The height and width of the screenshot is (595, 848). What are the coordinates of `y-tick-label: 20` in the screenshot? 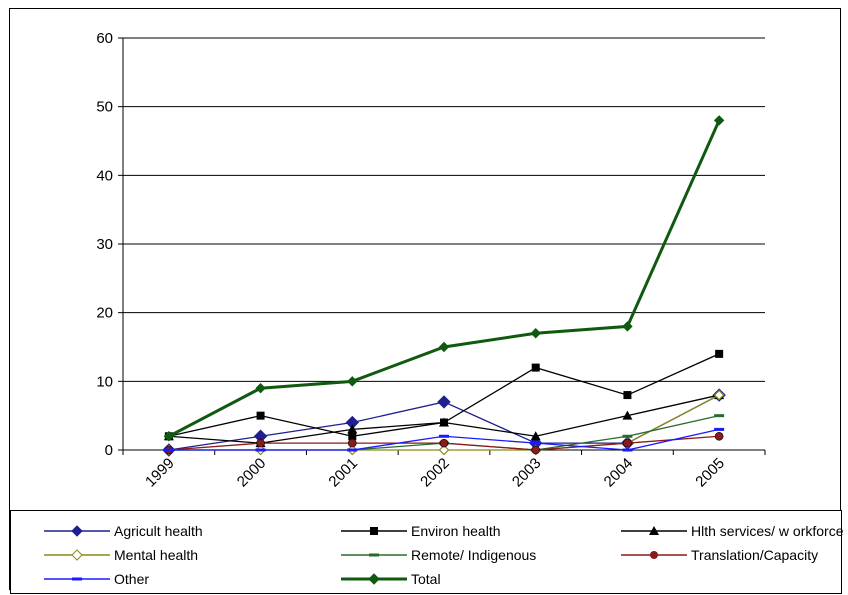 It's located at (104, 313).